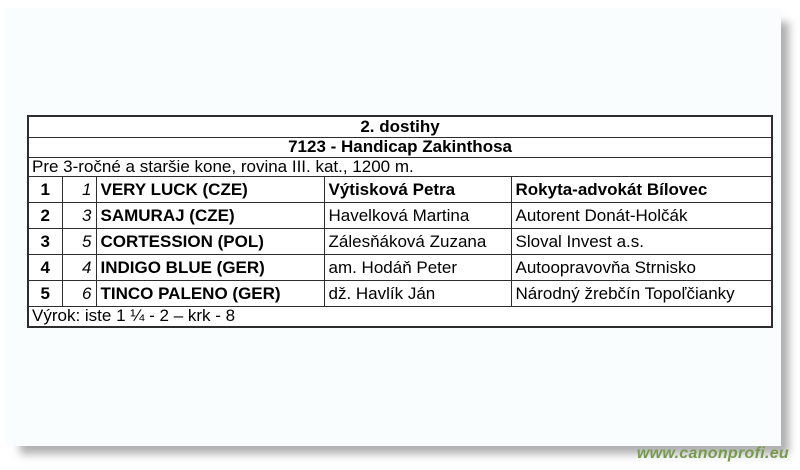  I want to click on race-name-title: 7123 - Handicap Zakinthosa, so click(400, 147).